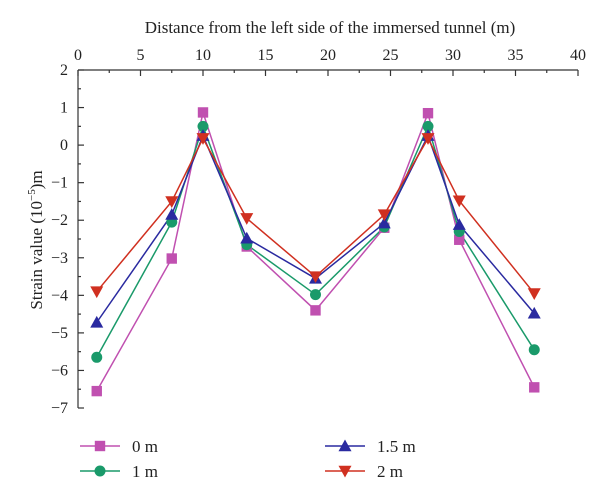  What do you see at coordinates (141, 55) in the screenshot?
I see `x-tick-label: 5` at bounding box center [141, 55].